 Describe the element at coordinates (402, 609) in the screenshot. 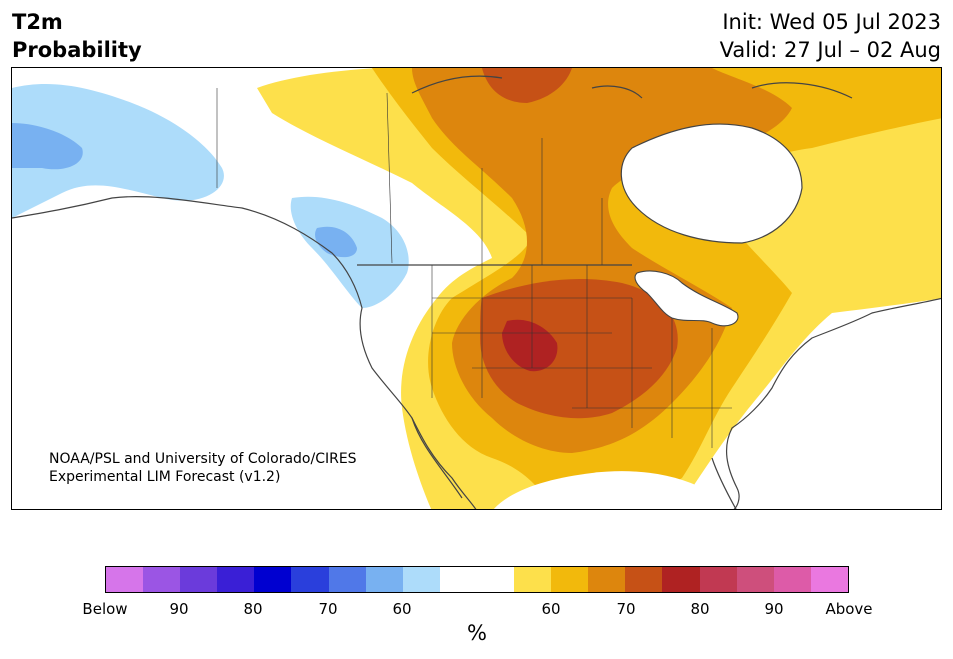

I see `colorbar-tick-below-60: 60` at that location.